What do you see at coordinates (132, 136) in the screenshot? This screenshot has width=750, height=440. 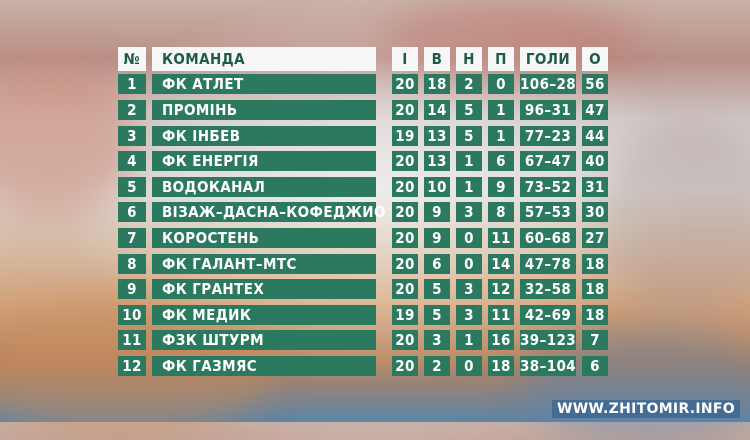 I see `cell-pos: 3` at bounding box center [132, 136].